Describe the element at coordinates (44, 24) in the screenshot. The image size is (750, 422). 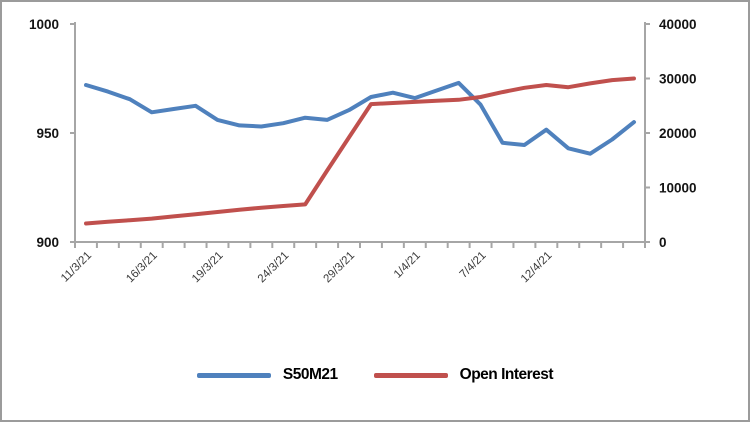
I see `y-axis-left-tick-label: 1000` at that location.